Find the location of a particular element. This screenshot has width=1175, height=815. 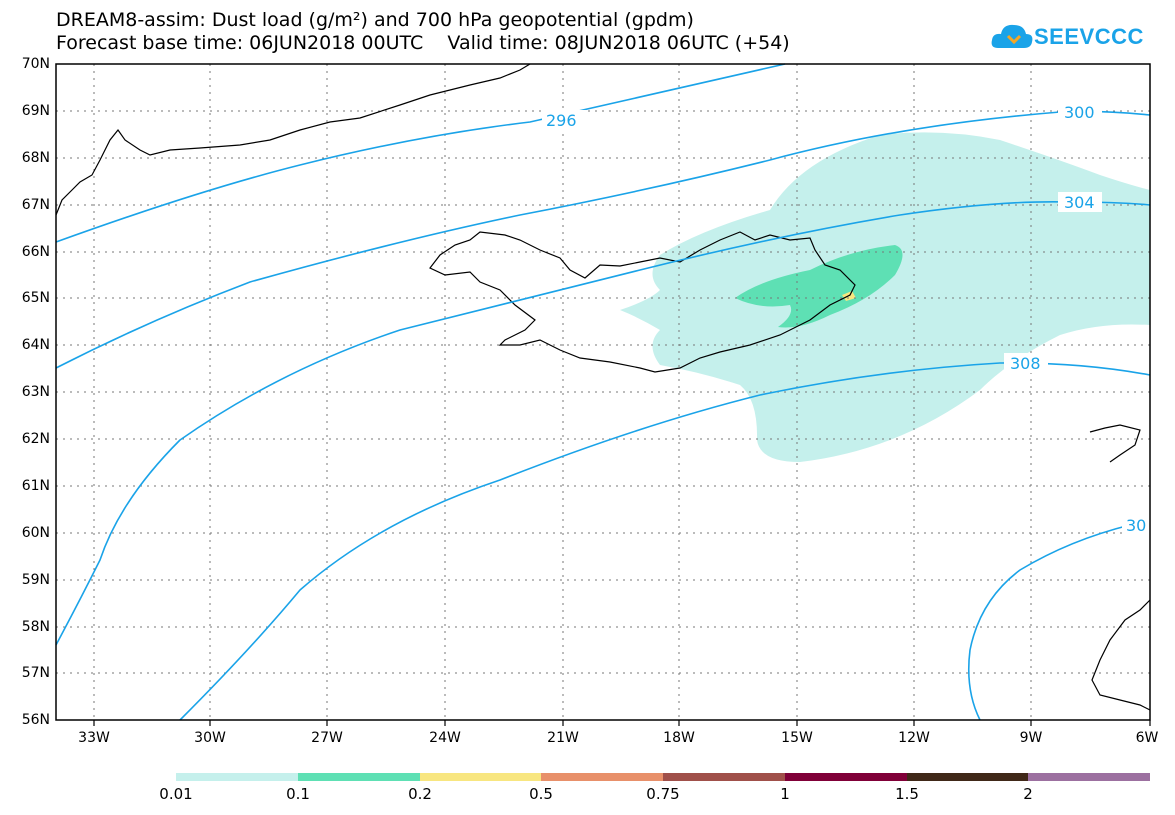

contour-label-308: 308 is located at coordinates (1025, 363).